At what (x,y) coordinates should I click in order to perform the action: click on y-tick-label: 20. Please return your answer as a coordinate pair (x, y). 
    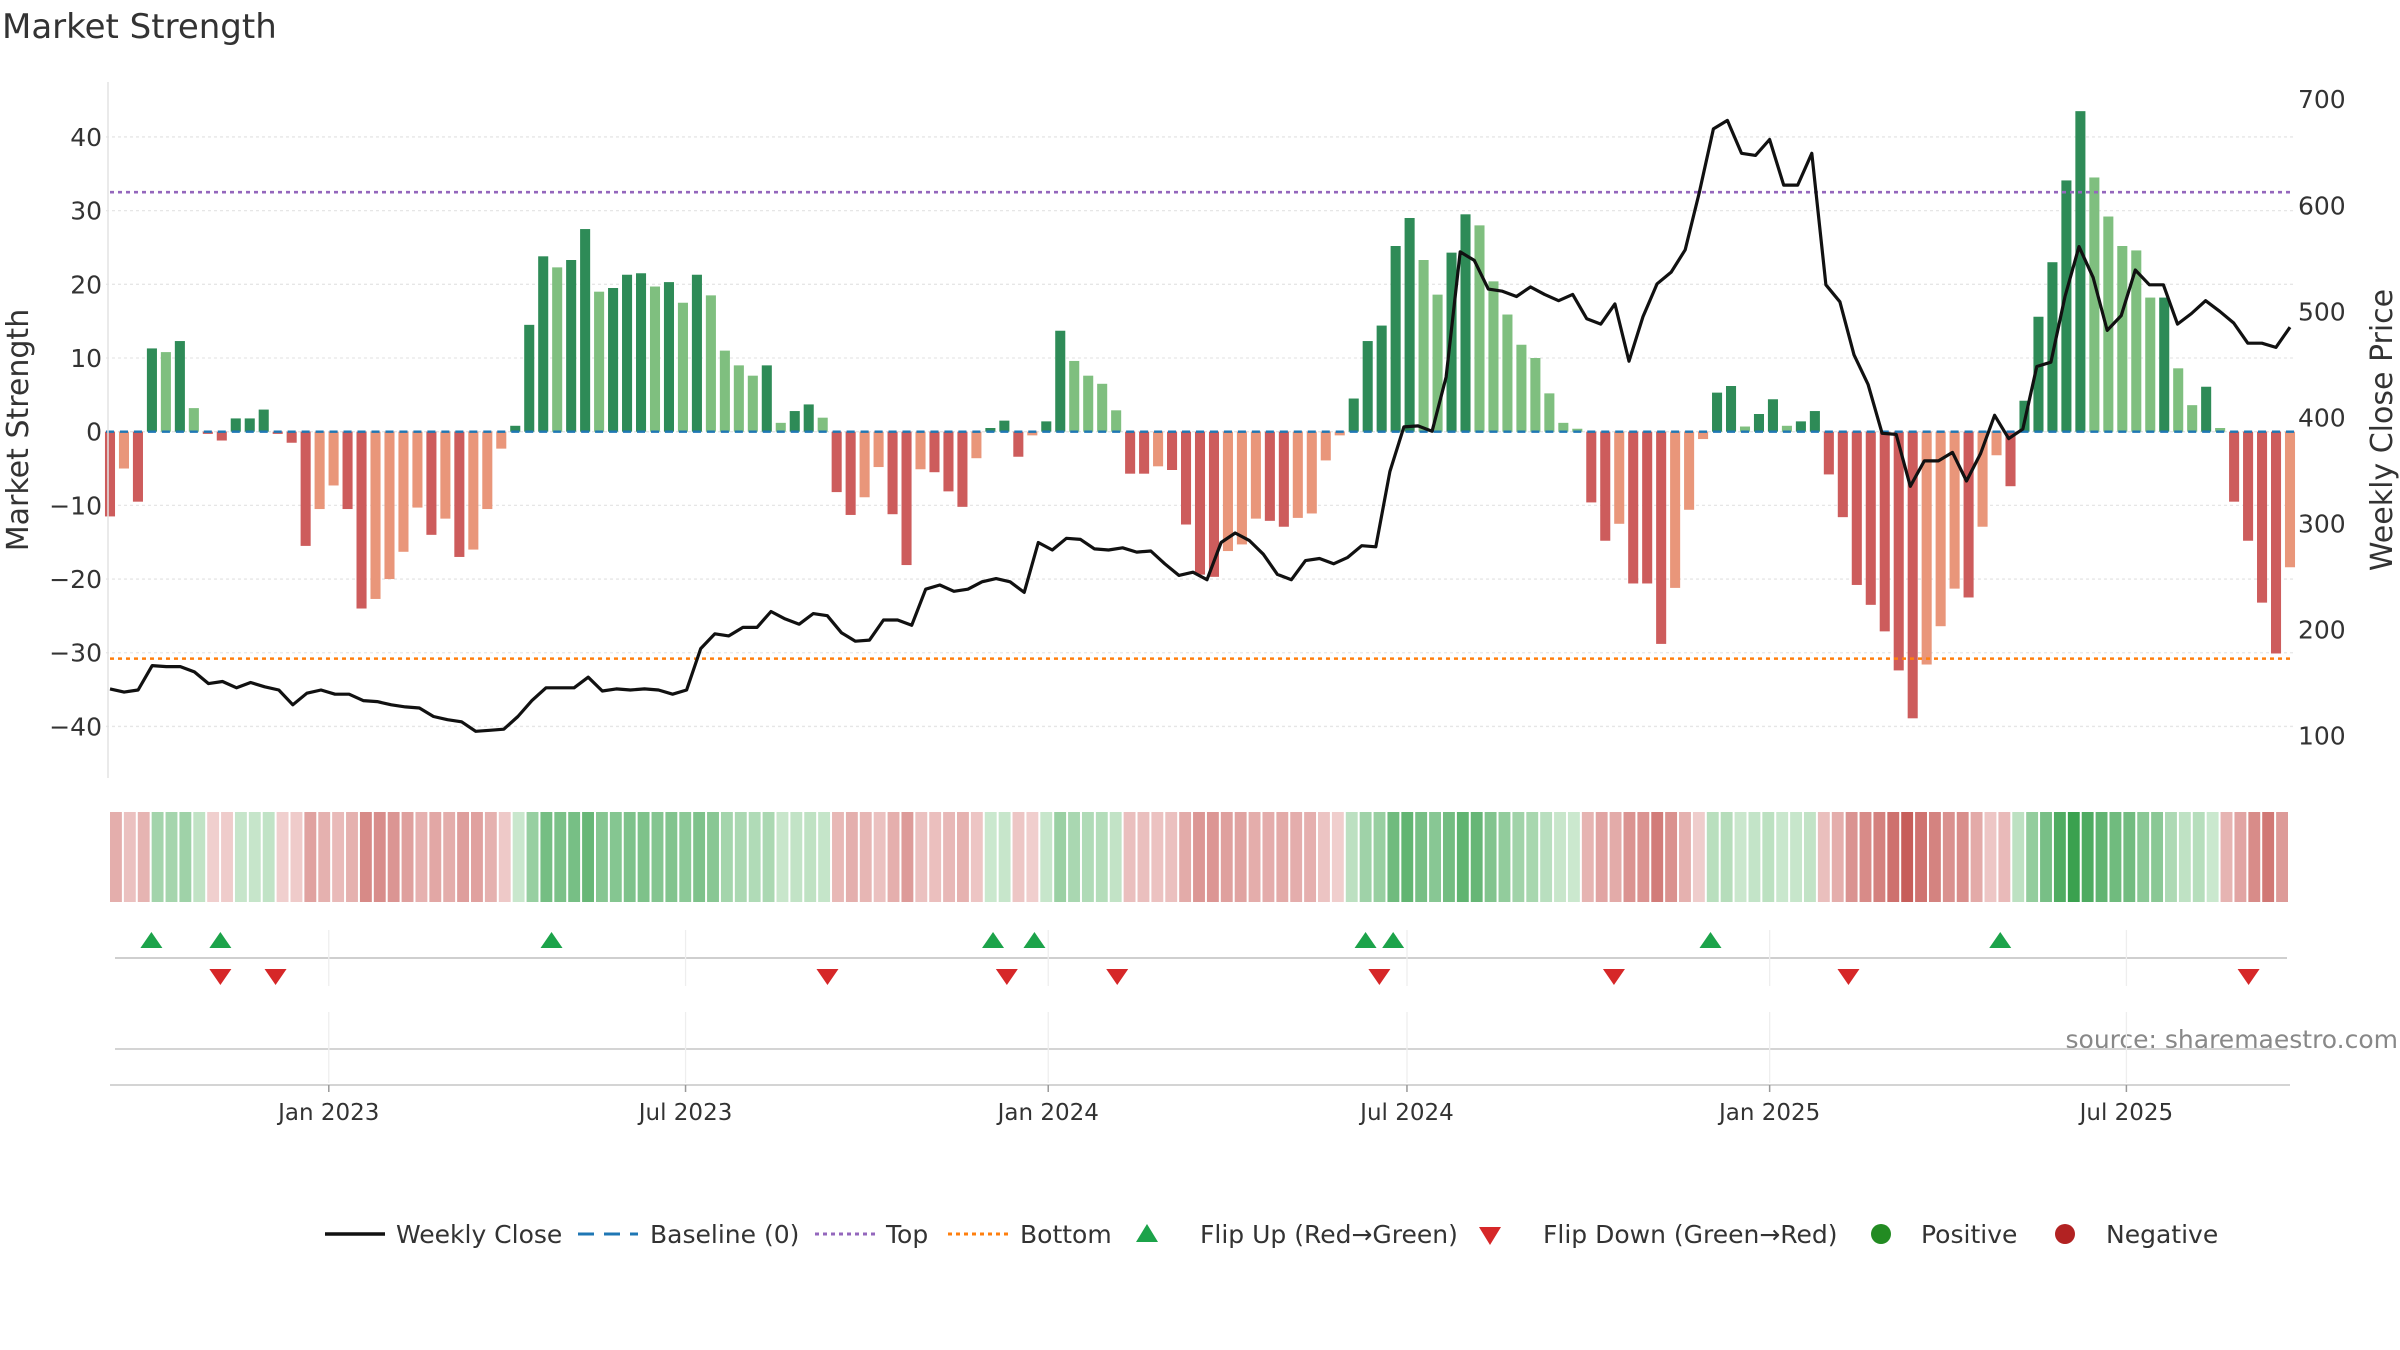
    Looking at the image, I should click on (86, 284).